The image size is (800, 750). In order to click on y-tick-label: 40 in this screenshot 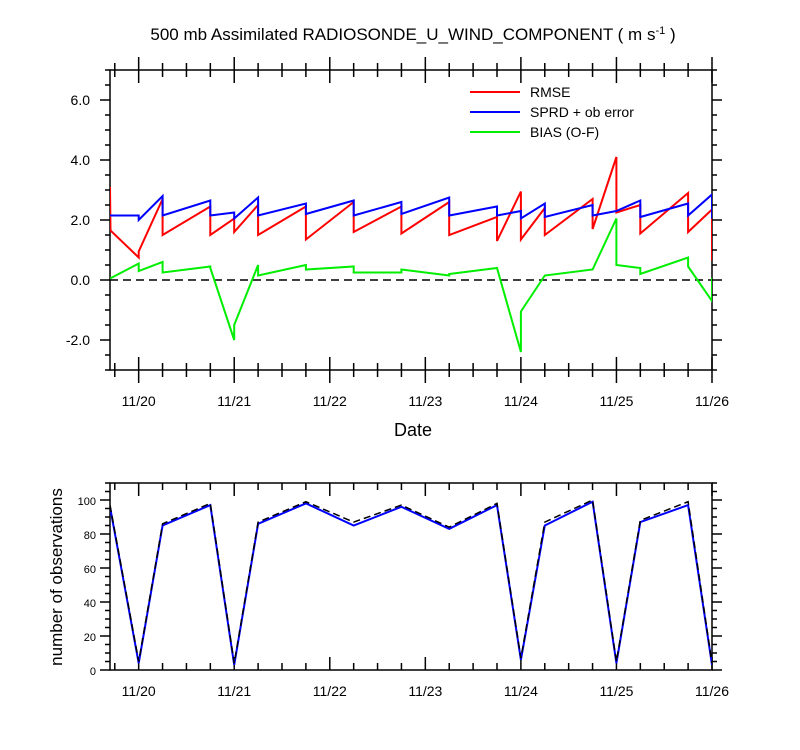, I will do `click(90, 604)`.